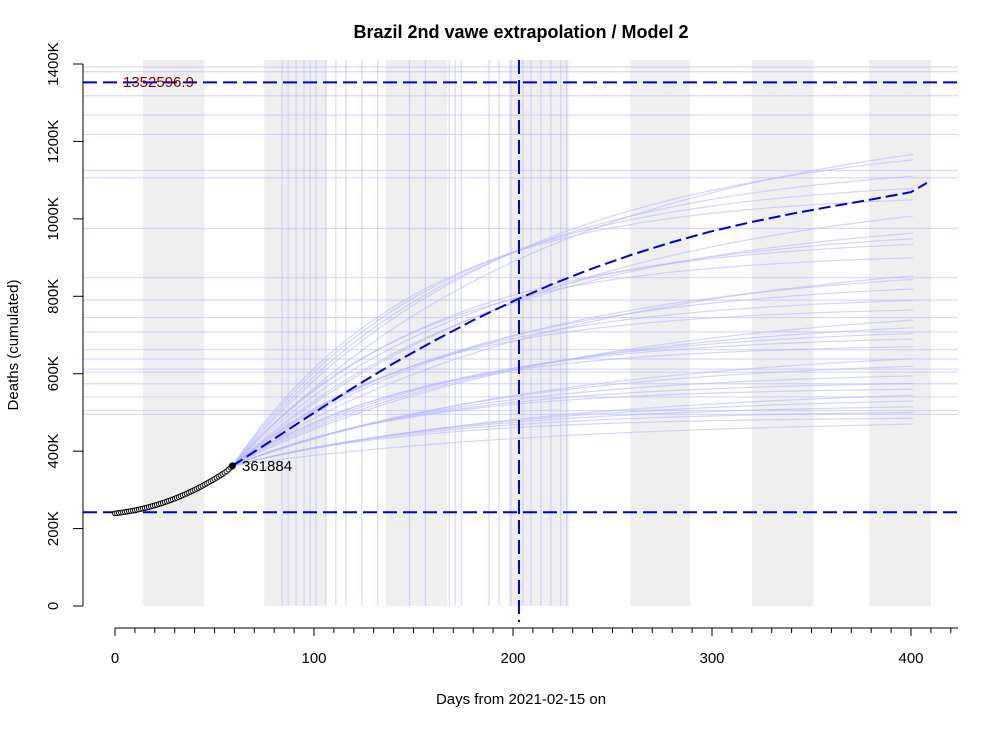 This screenshot has width=1000, height=755. What do you see at coordinates (512, 658) in the screenshot?
I see `x-tick-label: 200` at bounding box center [512, 658].